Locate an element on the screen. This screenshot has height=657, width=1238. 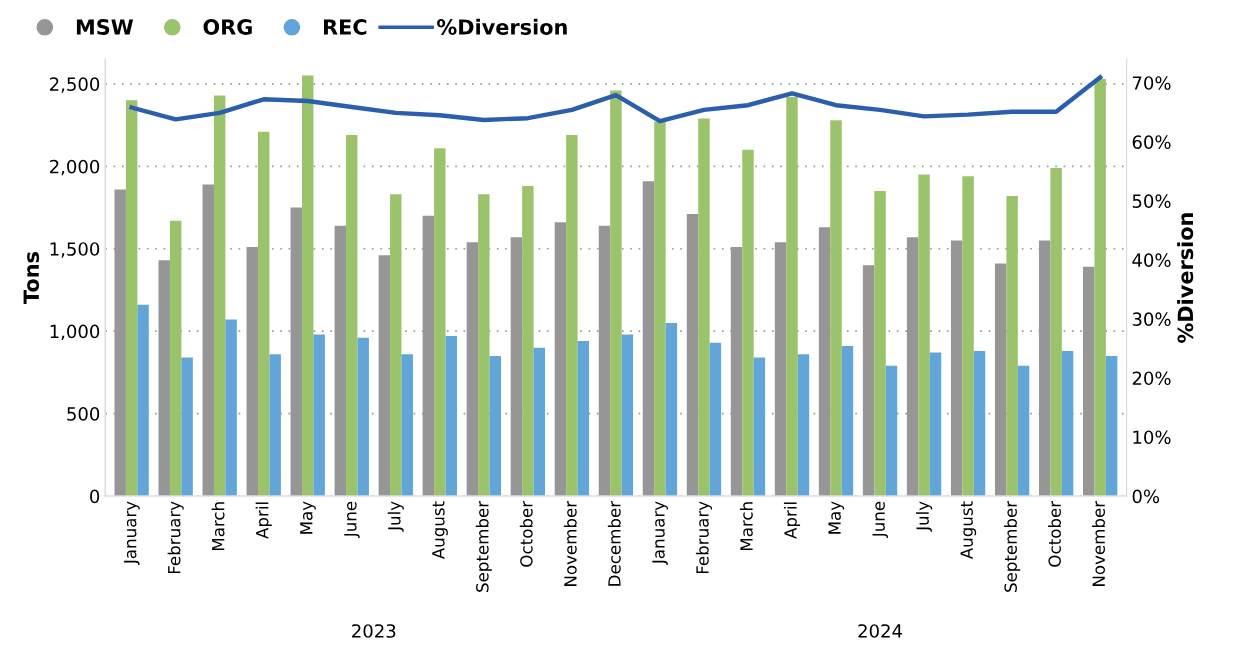
y-tick-label: 500 is located at coordinates (83, 414).